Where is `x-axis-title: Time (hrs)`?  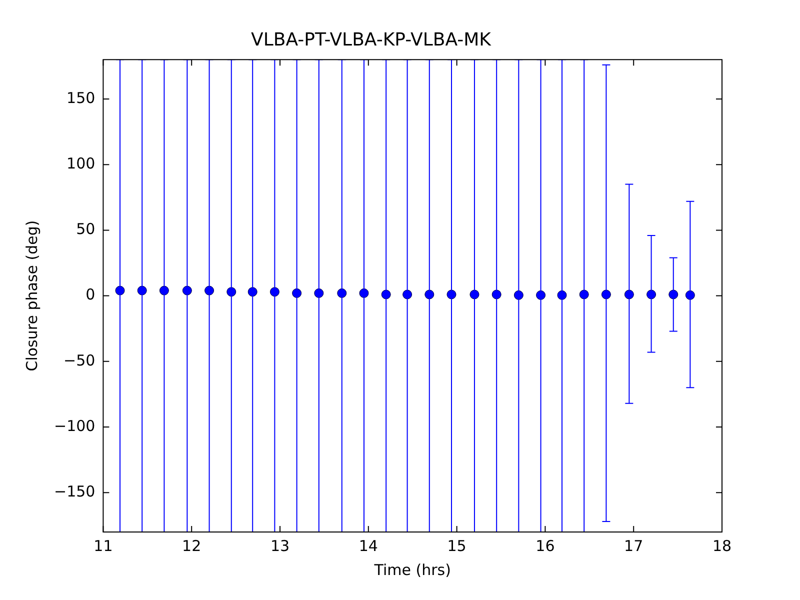
x-axis-title: Time (hrs) is located at coordinates (412, 569).